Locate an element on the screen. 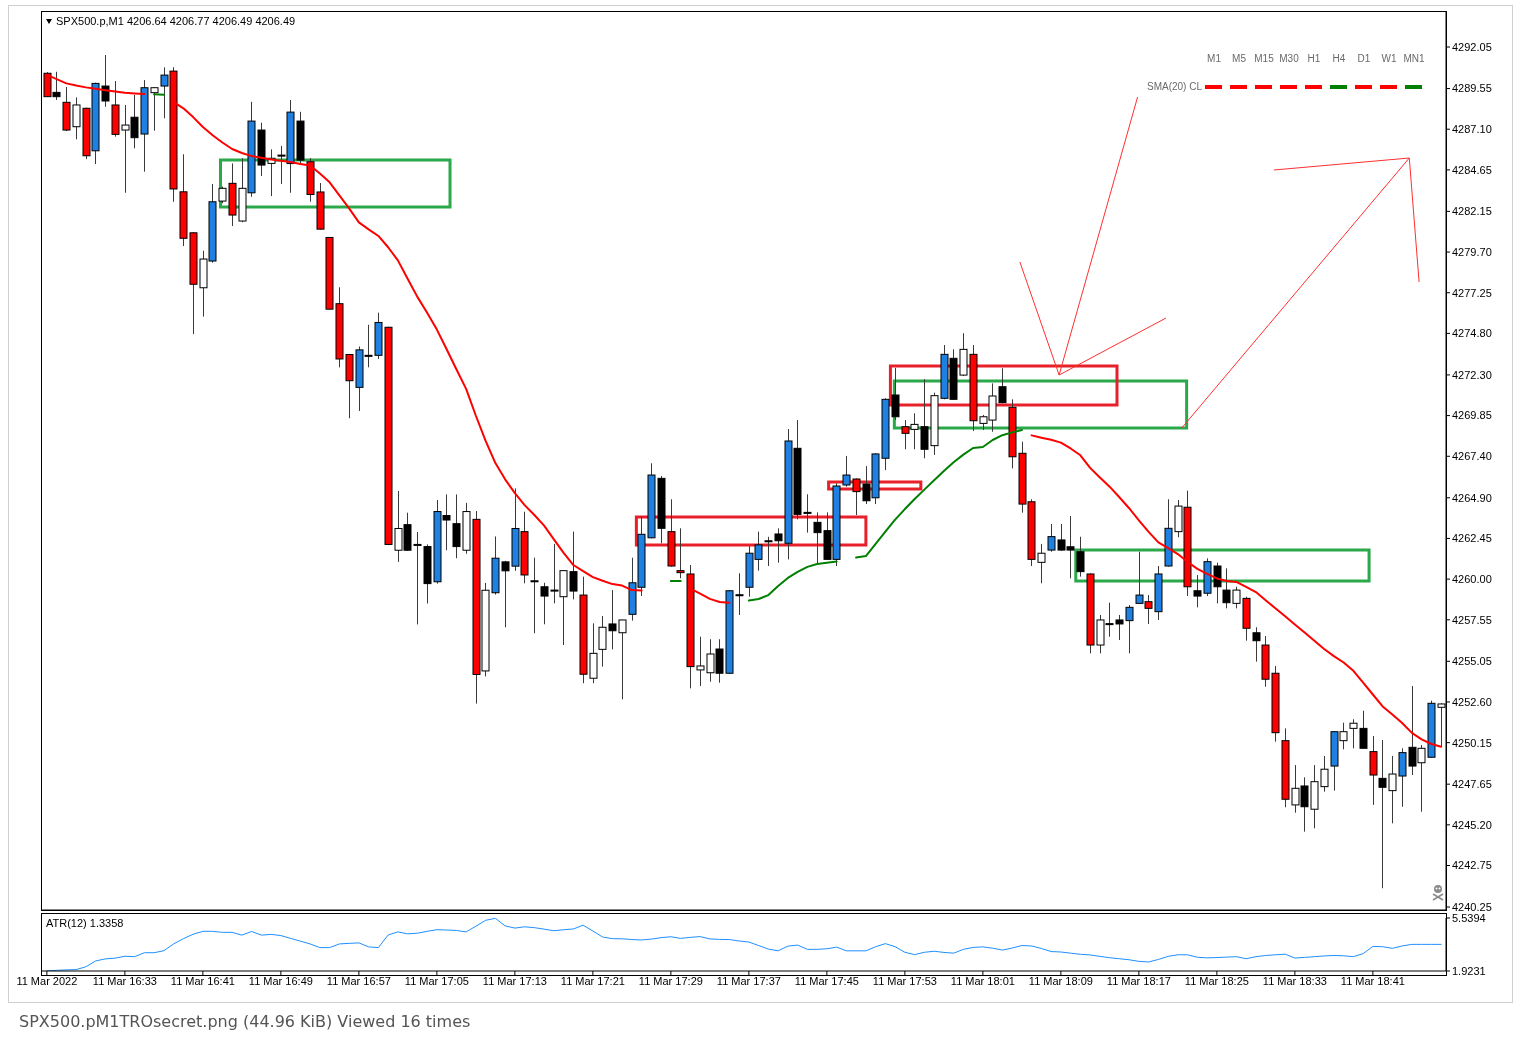  x-tick-label: 11 Mar 18:33 is located at coordinates (1294, 980).